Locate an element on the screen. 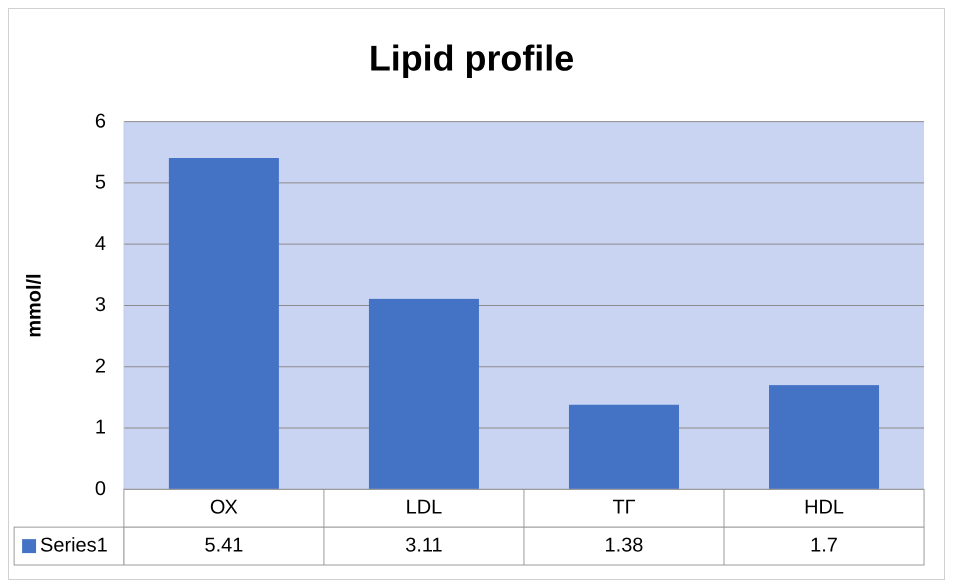  y-tick-label: 3 is located at coordinates (100, 305).